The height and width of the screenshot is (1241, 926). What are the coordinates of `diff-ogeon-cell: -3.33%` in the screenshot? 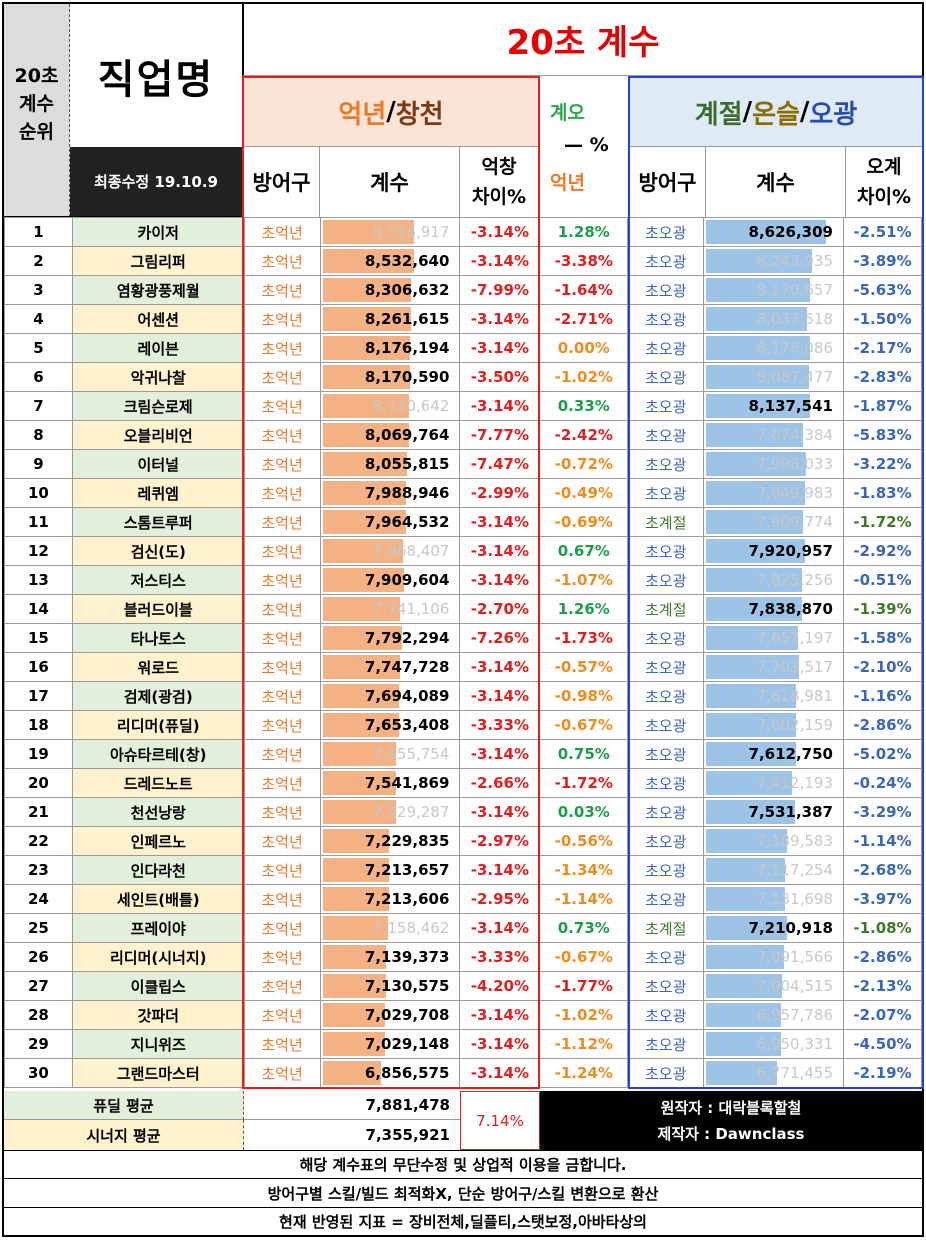 It's located at (500, 957).